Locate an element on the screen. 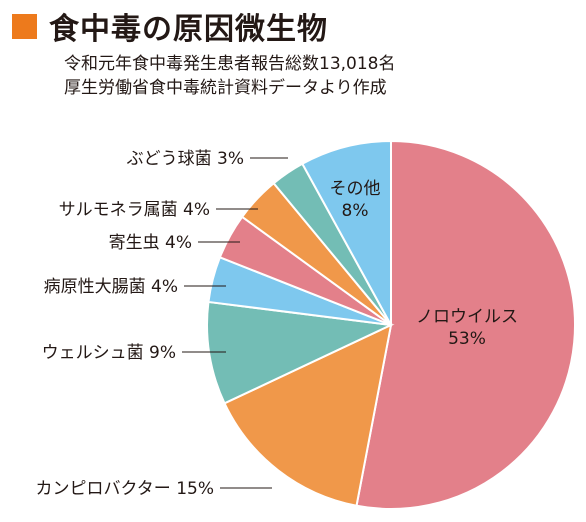  chart-title: 食中毒の原因微生物 is located at coordinates (188, 29).